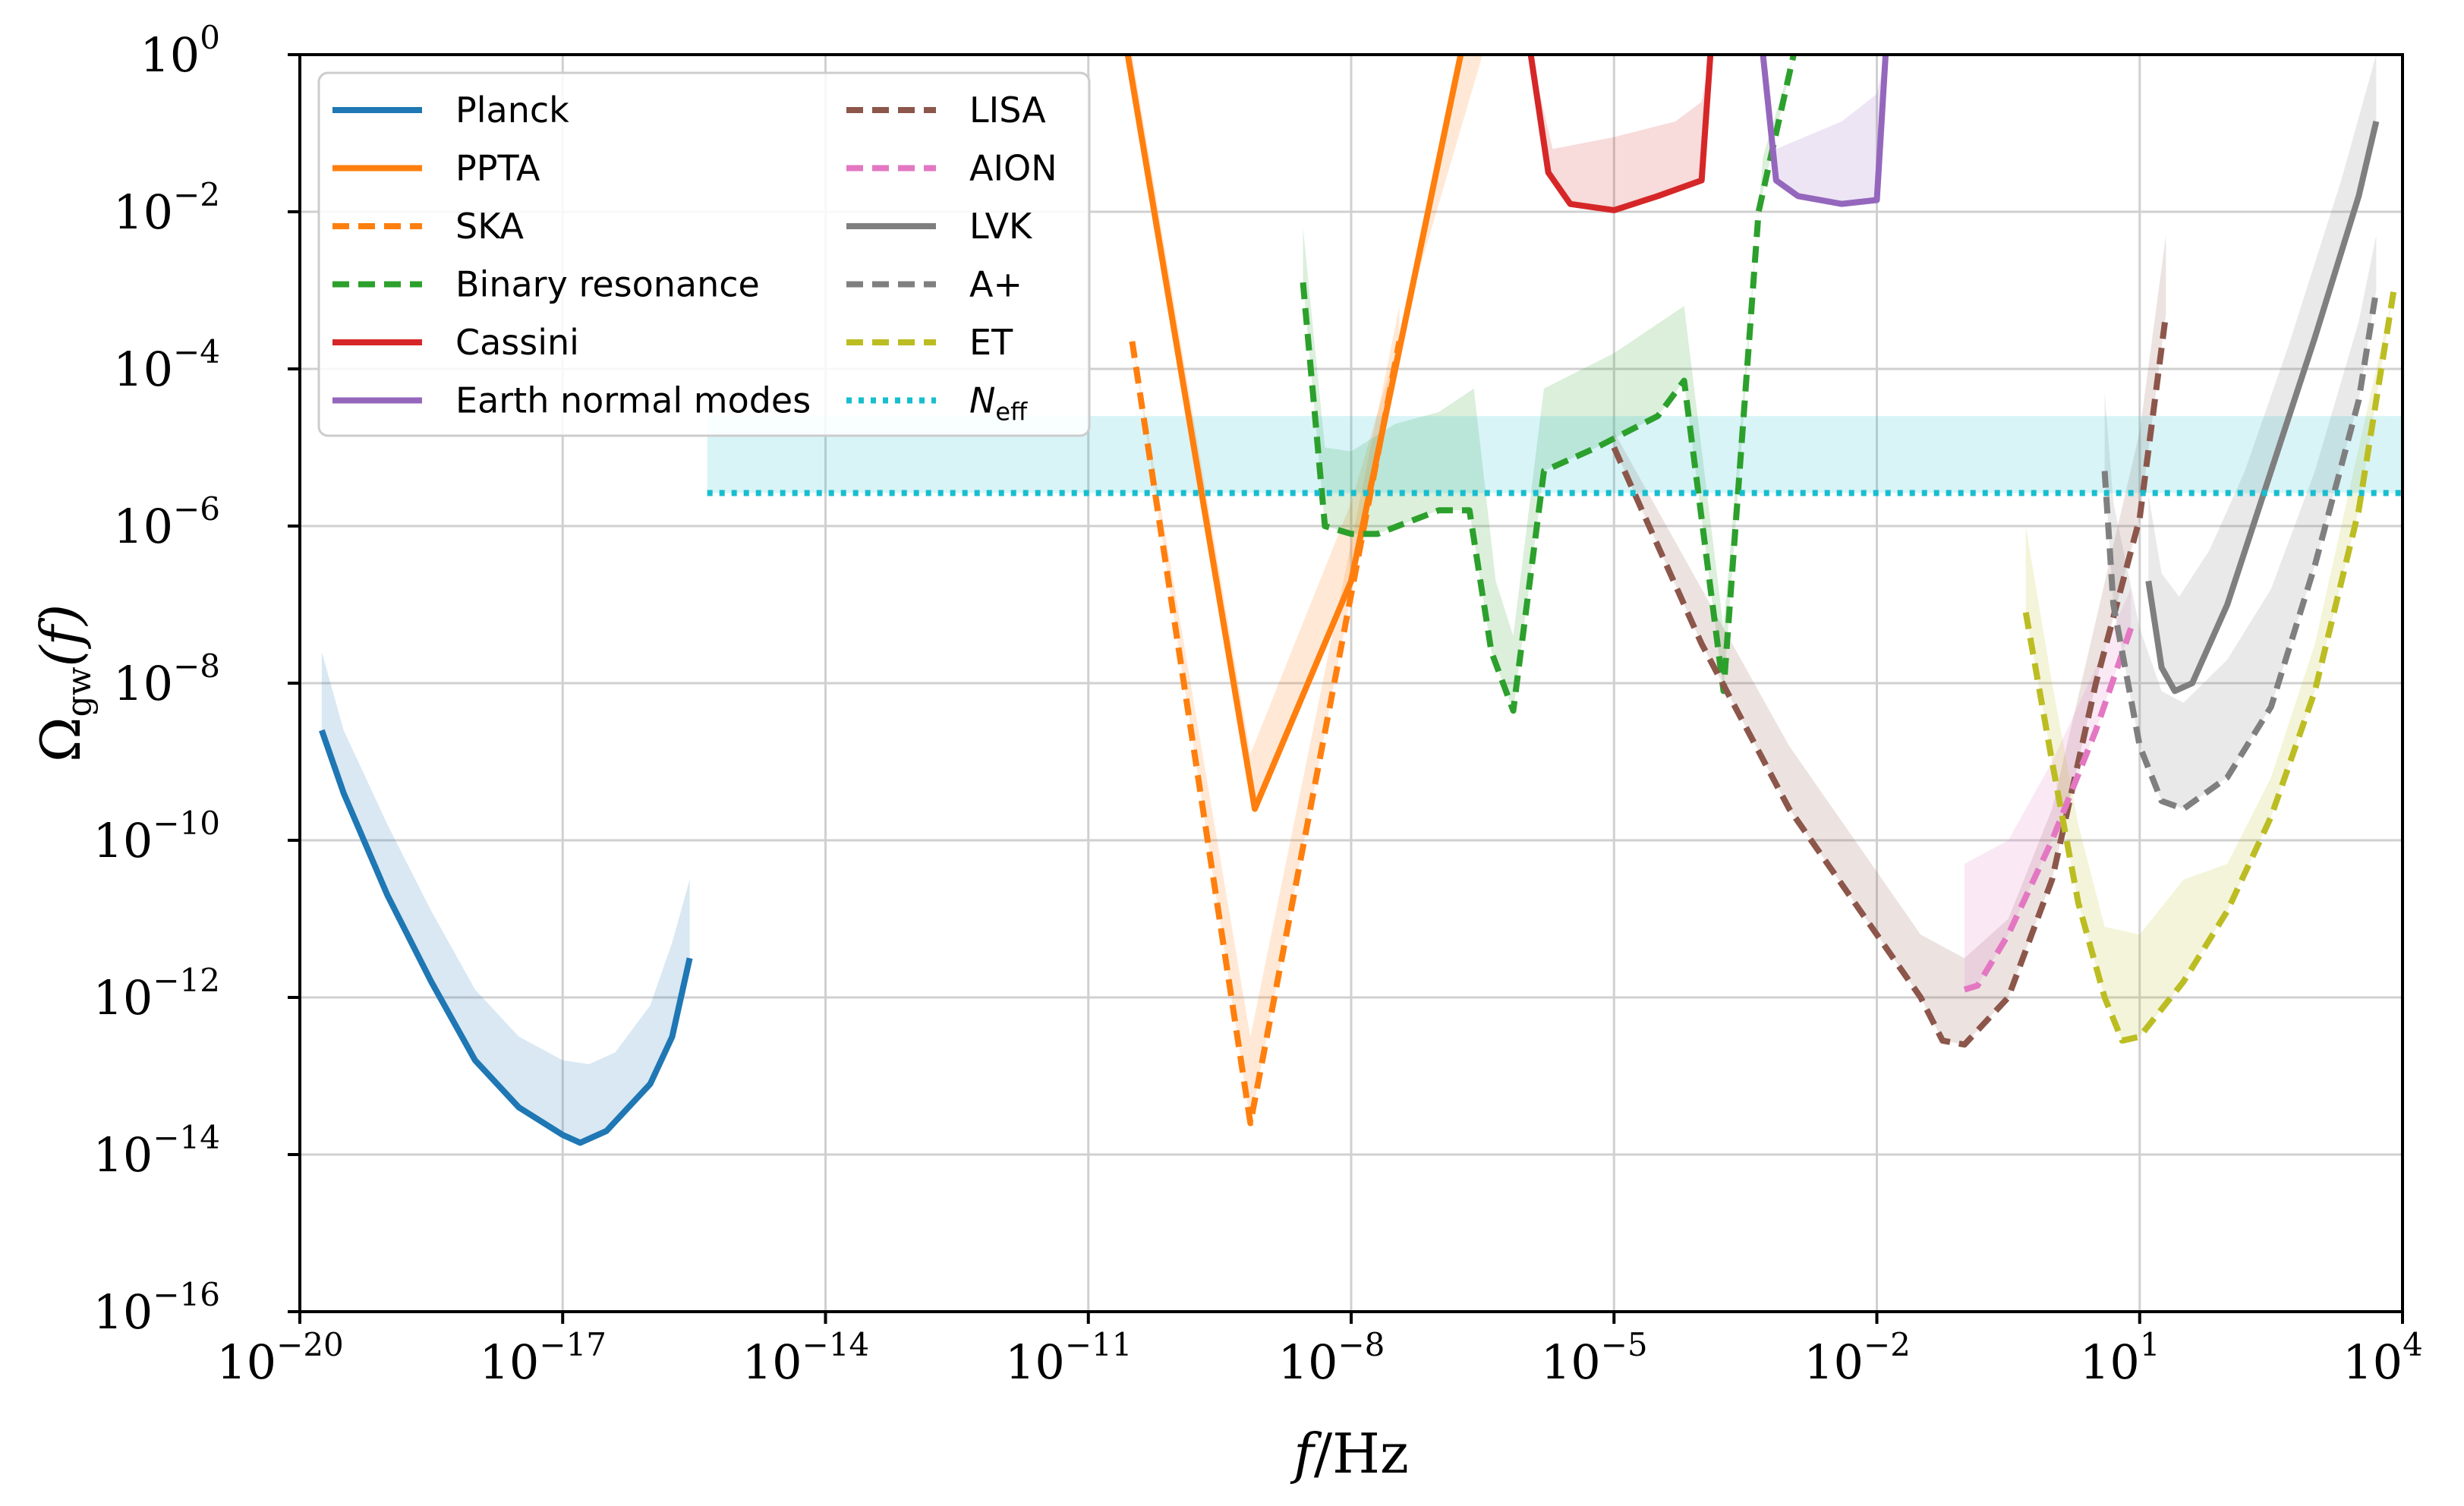 The image size is (2464, 1506). I want to click on series-line-et, so click(2209, 666).